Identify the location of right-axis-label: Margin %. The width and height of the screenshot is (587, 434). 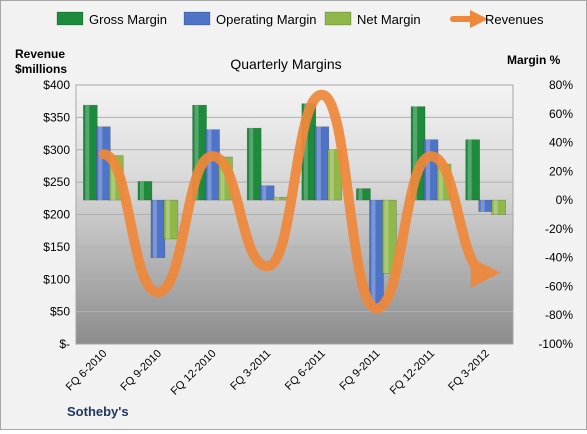
(534, 60).